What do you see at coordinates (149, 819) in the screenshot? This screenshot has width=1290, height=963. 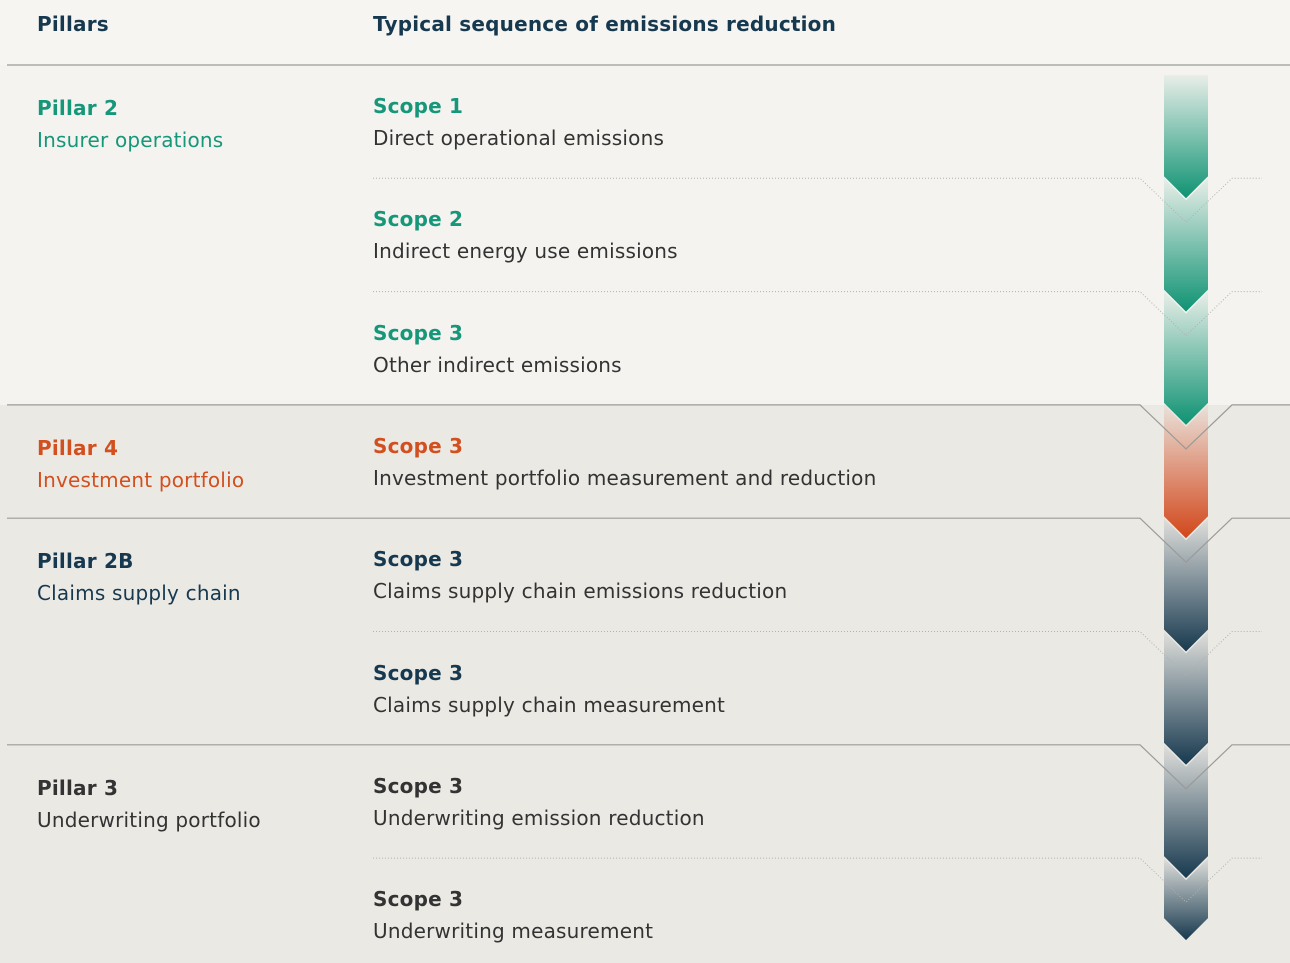 I see `pillar-name: Underwriting portfolio` at bounding box center [149, 819].